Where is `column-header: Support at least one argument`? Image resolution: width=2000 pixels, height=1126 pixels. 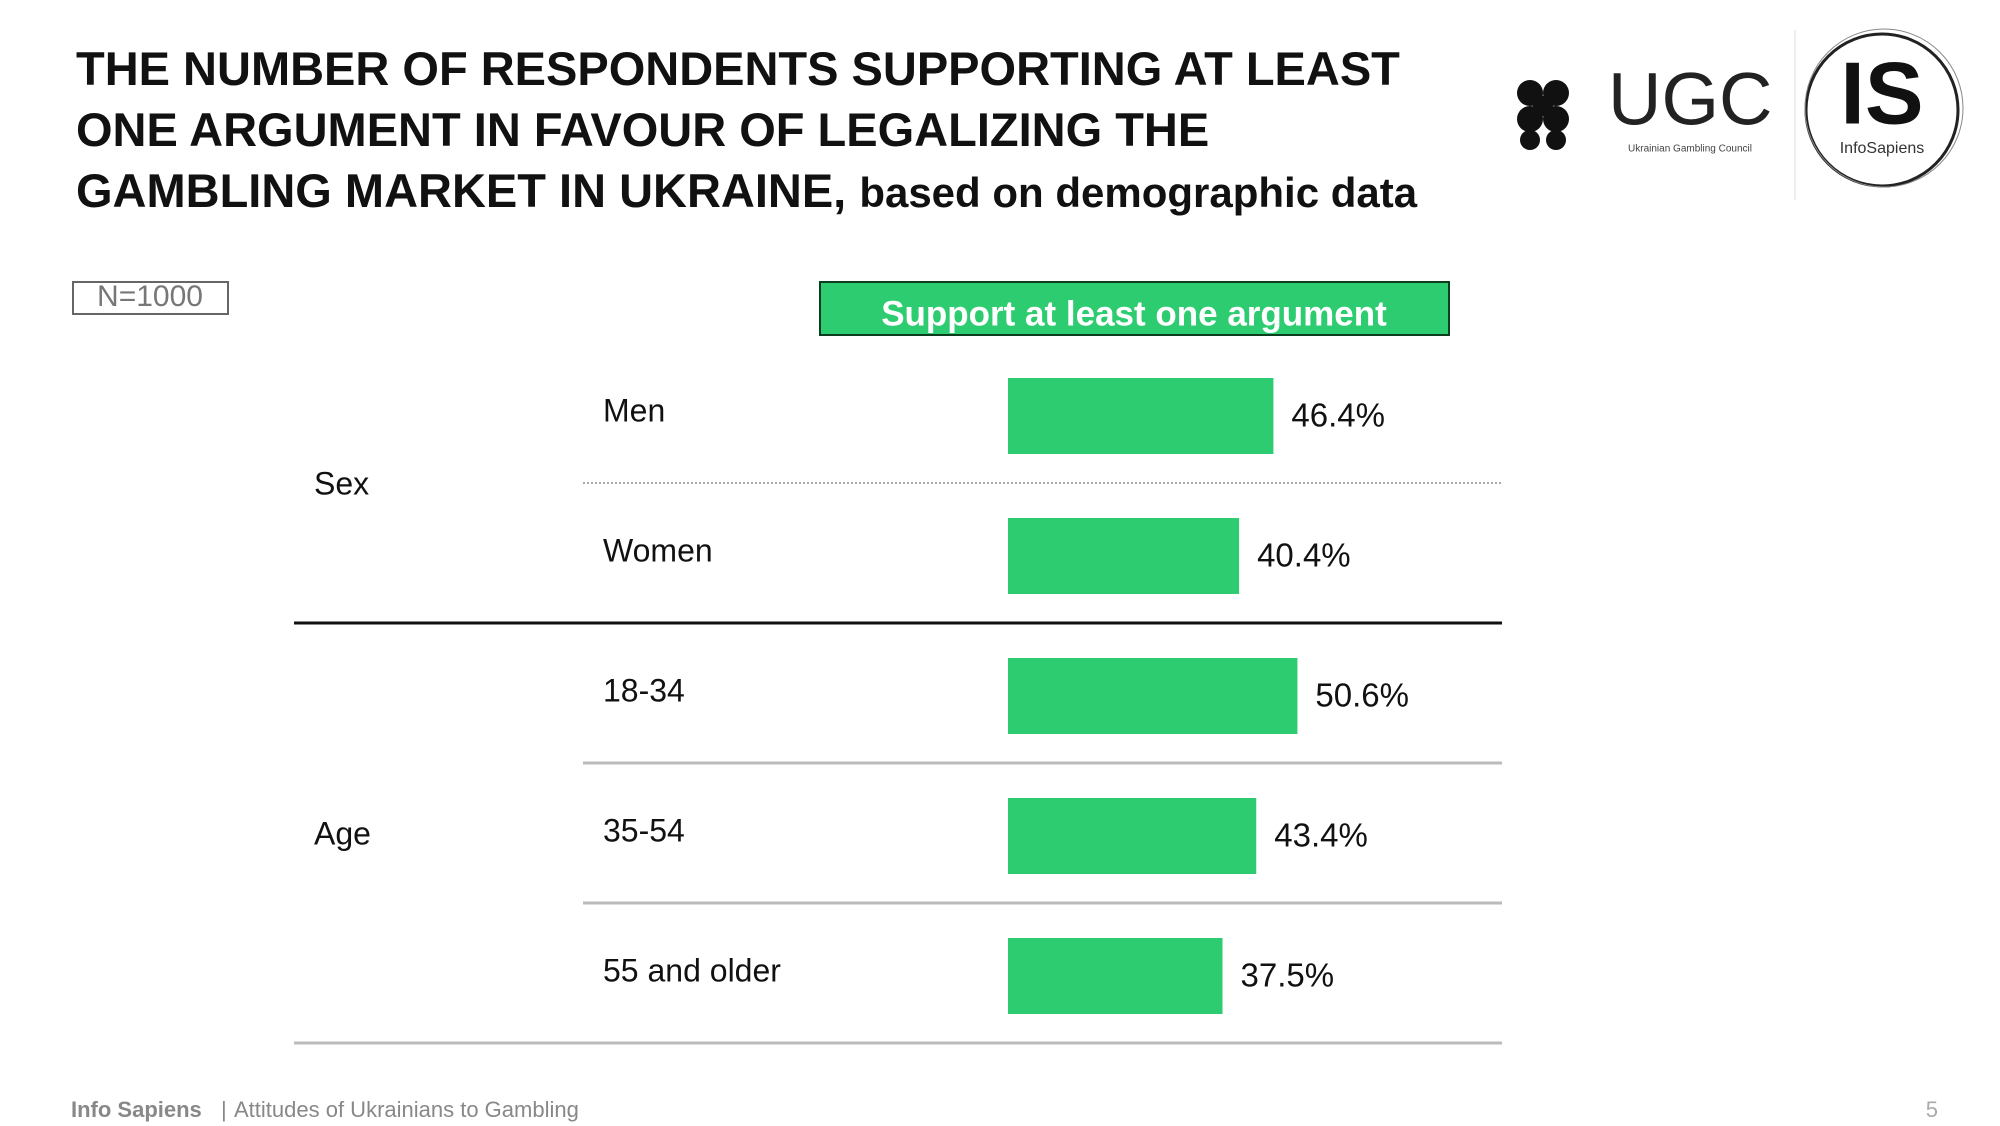
column-header: Support at least one argument is located at coordinates (1134, 313).